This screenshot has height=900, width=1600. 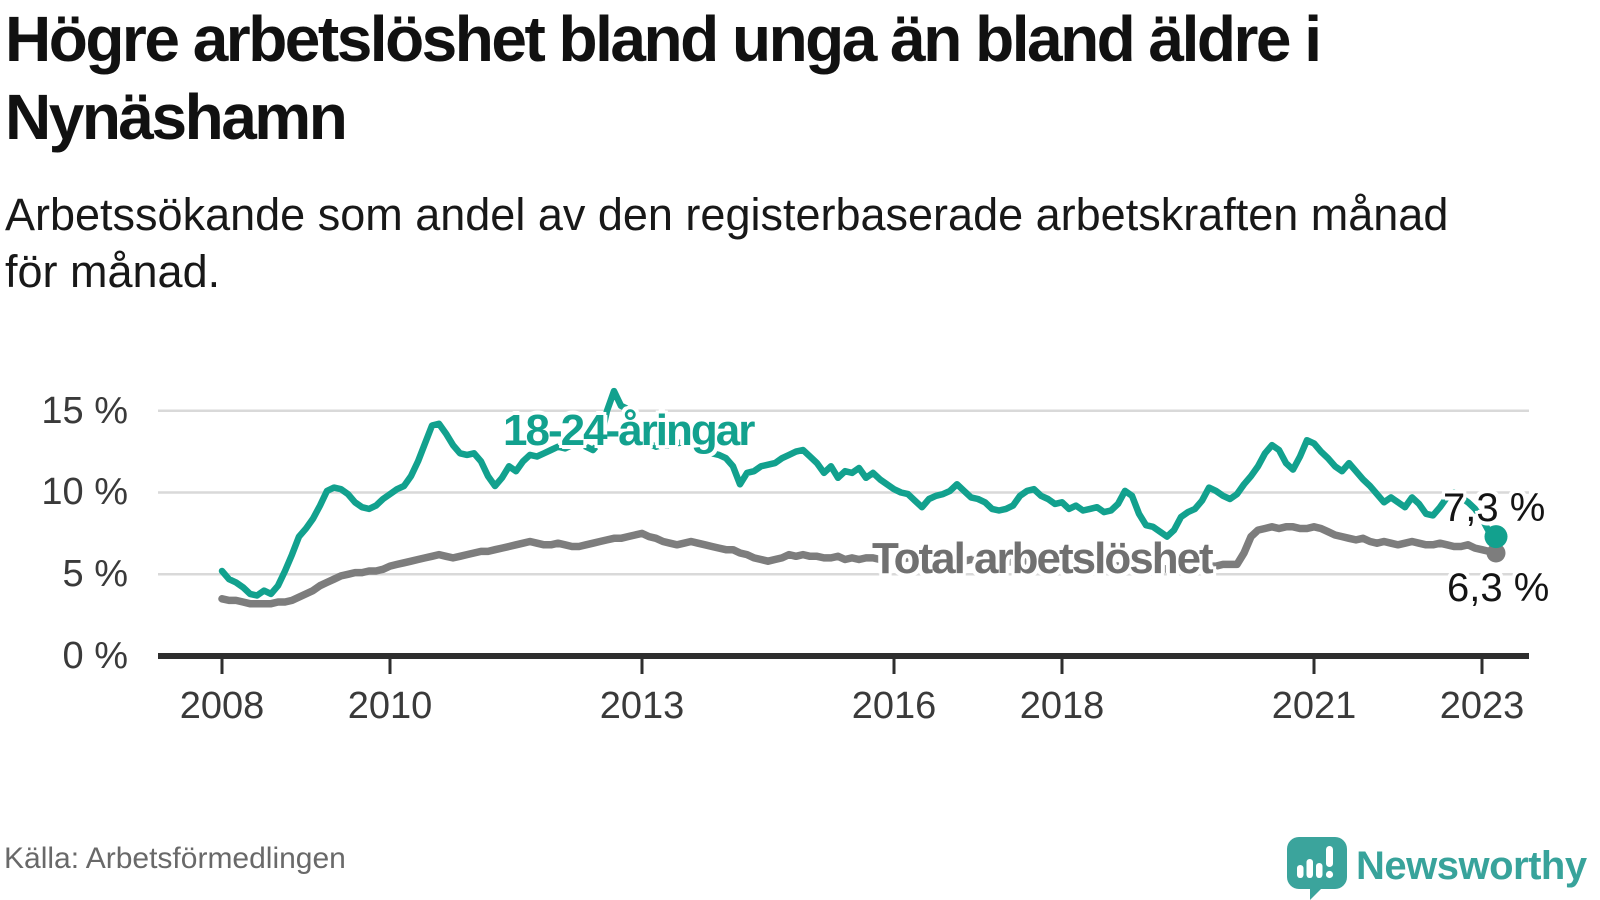 What do you see at coordinates (642, 706) in the screenshot?
I see `x-axis-label-2013: 2013` at bounding box center [642, 706].